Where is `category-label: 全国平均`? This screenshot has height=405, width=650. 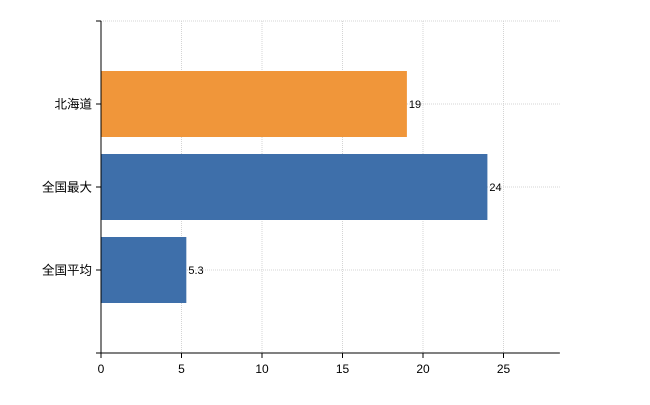
category-label: 全国平均 is located at coordinates (67, 270).